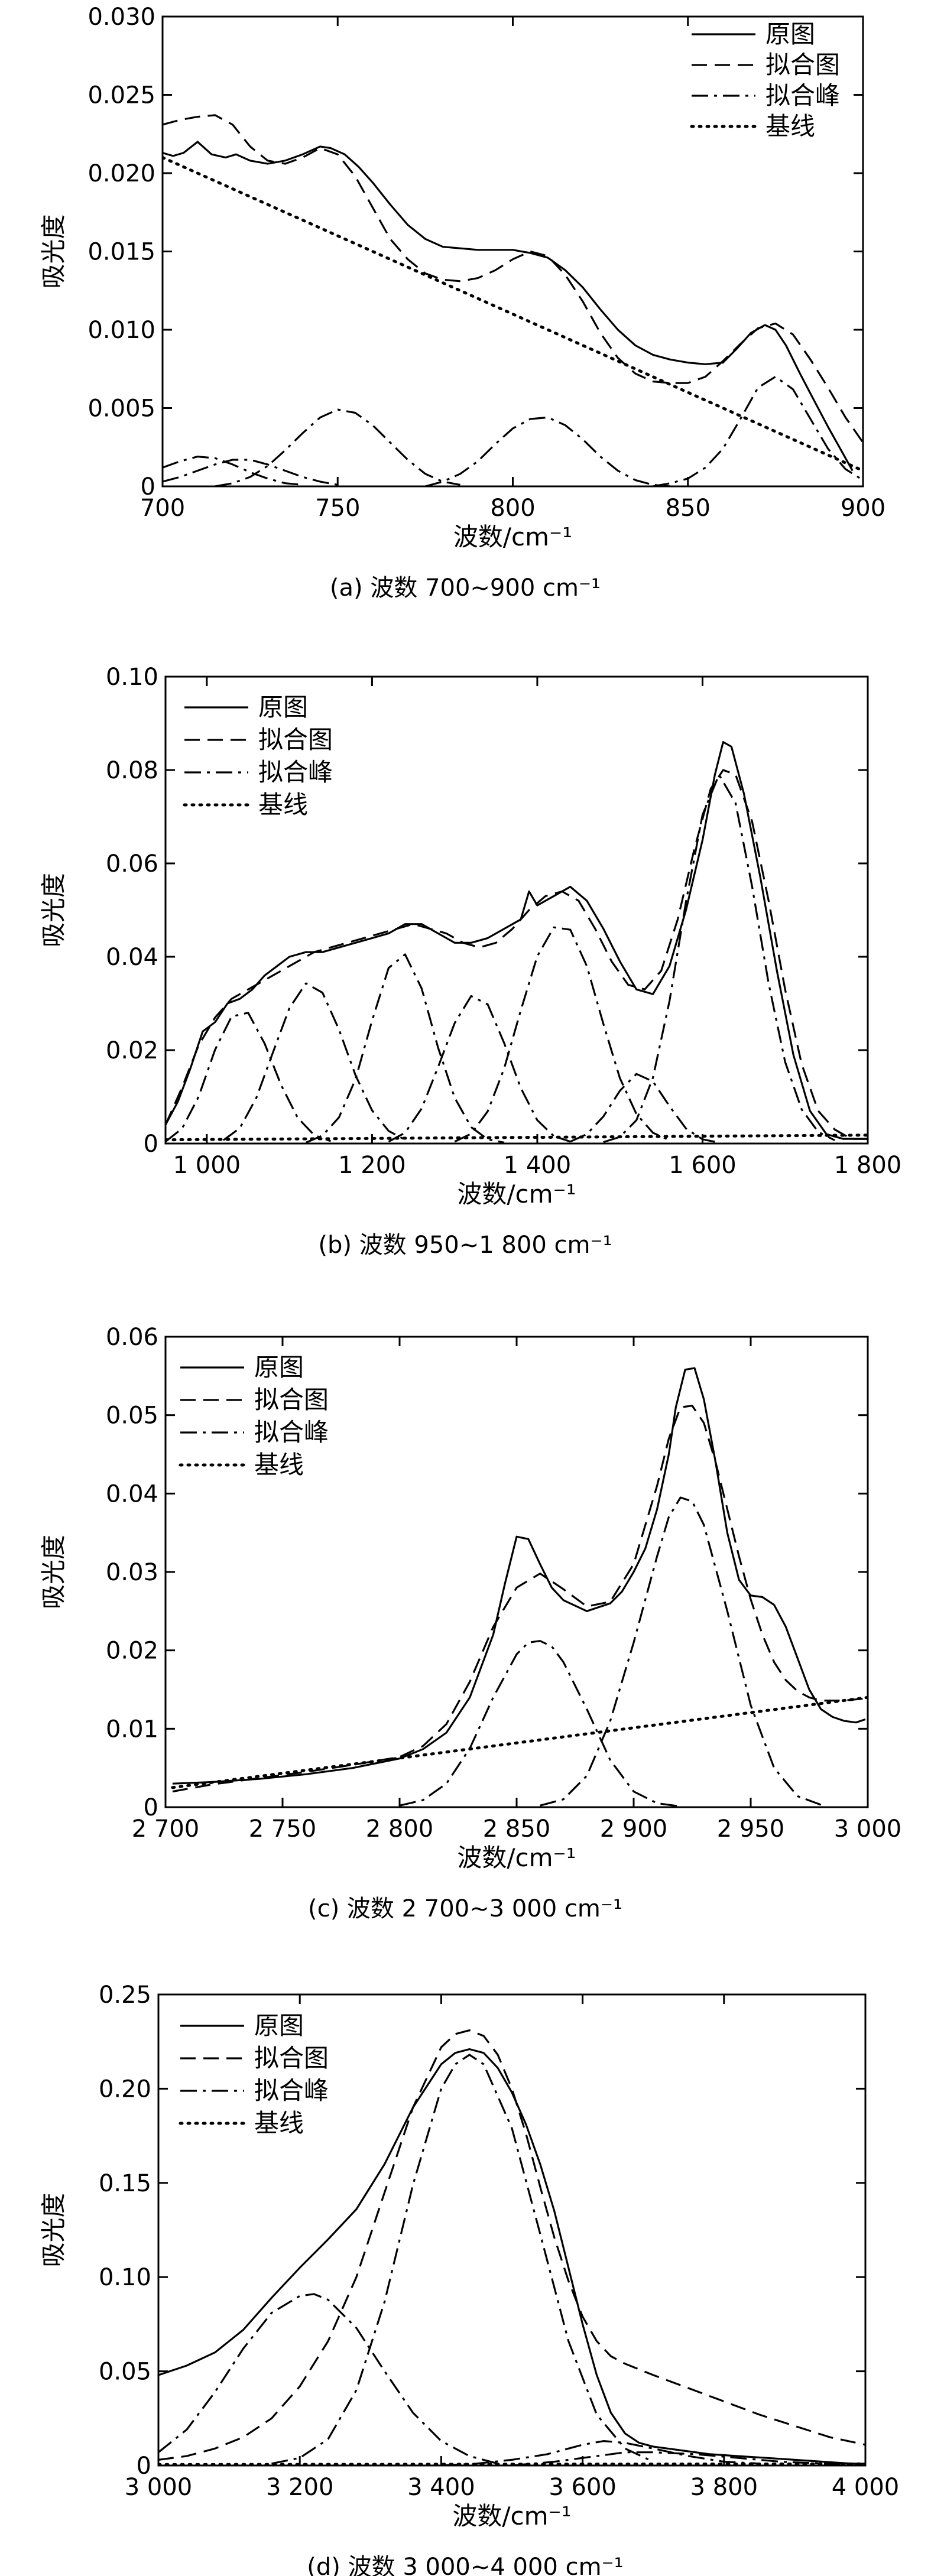 The width and height of the screenshot is (931, 2576). What do you see at coordinates (724, 2487) in the screenshot?
I see `x-tick-label: 3 800` at bounding box center [724, 2487].